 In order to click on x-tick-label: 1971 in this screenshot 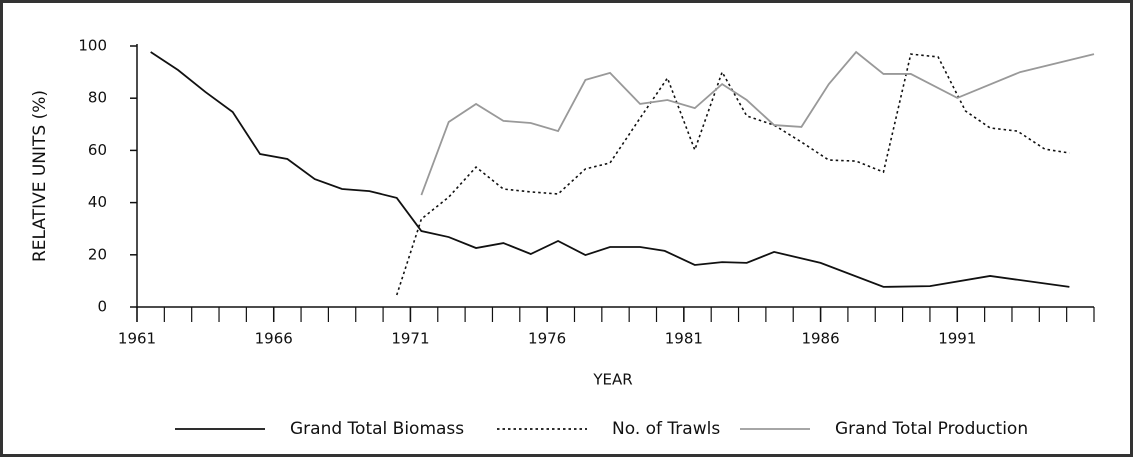, I will do `click(410, 339)`.